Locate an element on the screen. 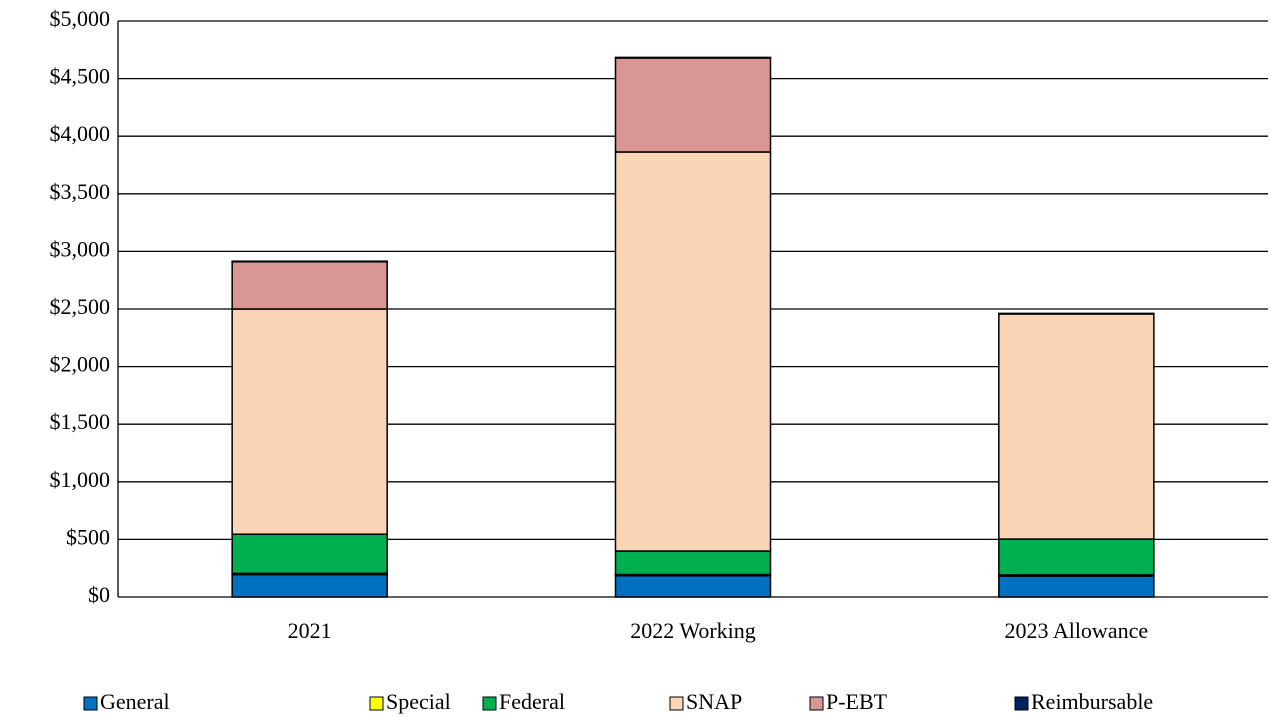 The image size is (1271, 717). legend-label: General is located at coordinates (135, 701).